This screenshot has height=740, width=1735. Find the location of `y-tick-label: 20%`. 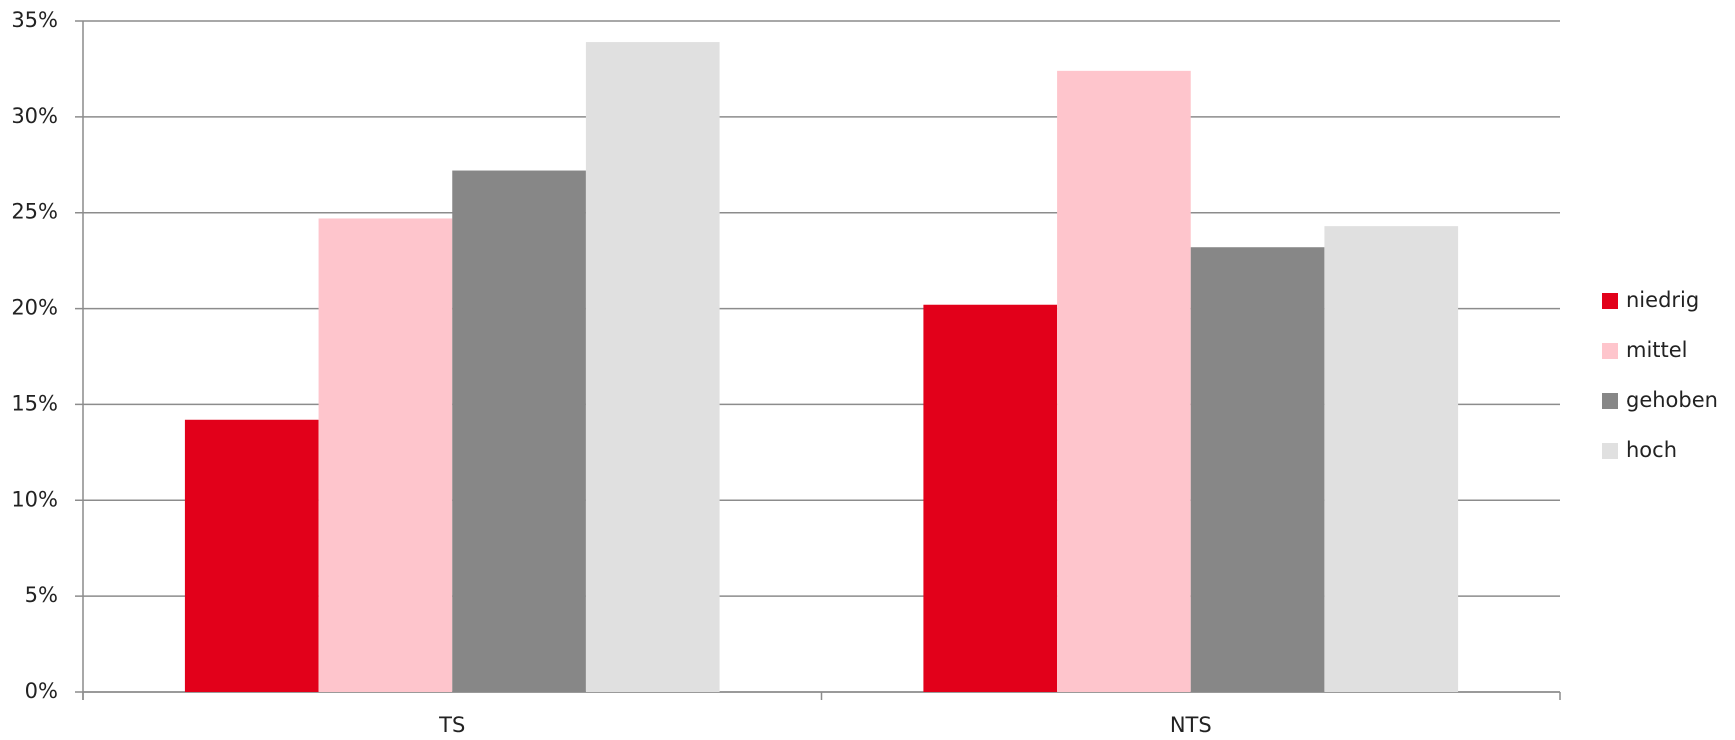

y-tick-label: 20% is located at coordinates (34, 308).